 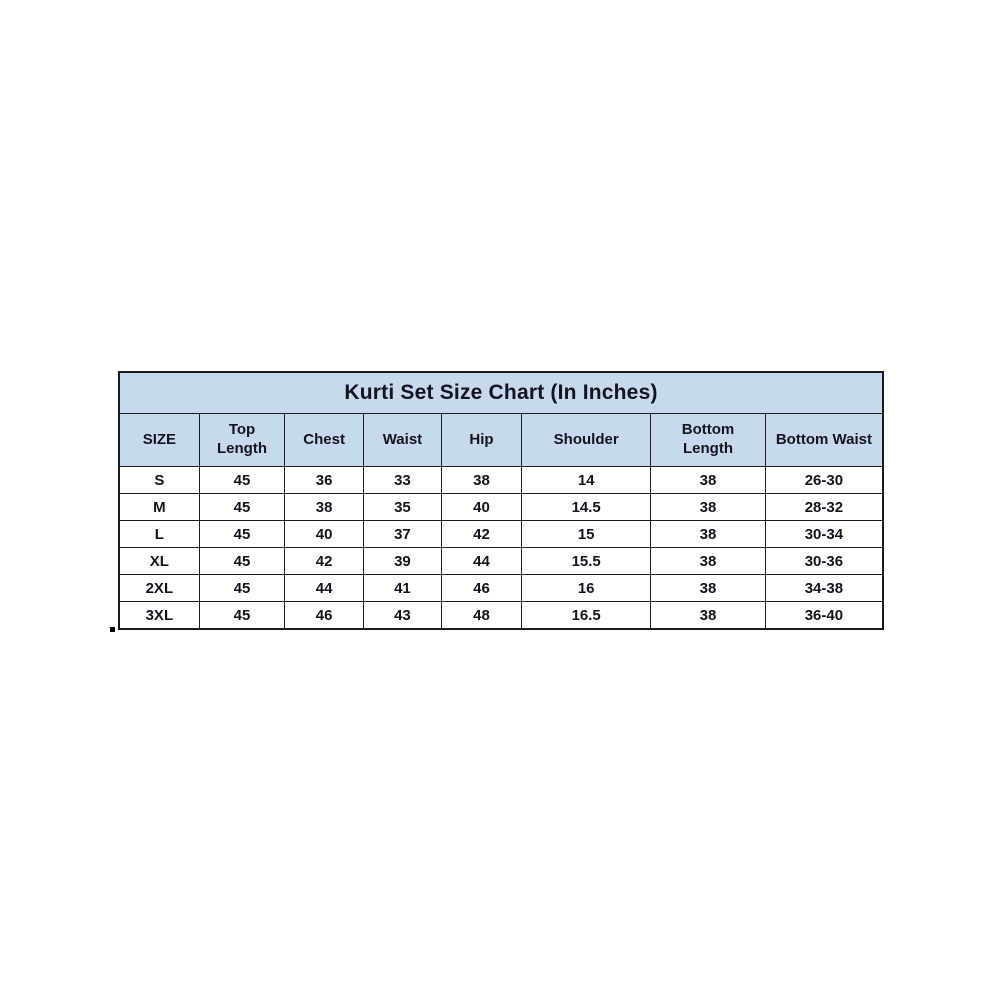 What do you see at coordinates (402, 615) in the screenshot?
I see `table-cell: 43` at bounding box center [402, 615].